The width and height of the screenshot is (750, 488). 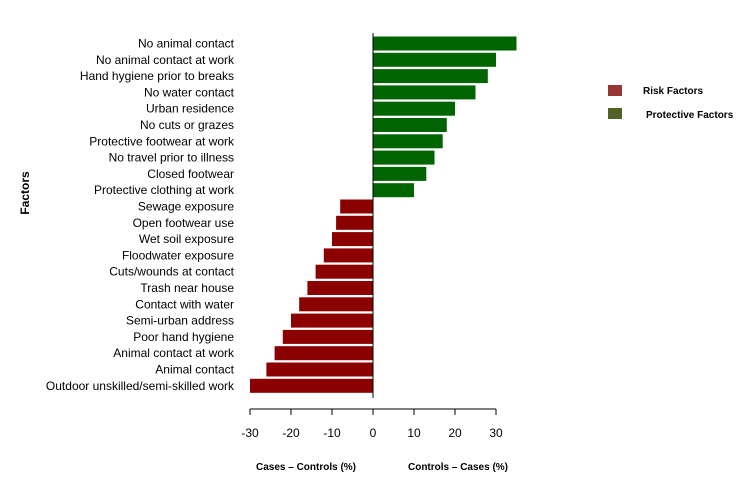 What do you see at coordinates (455, 433) in the screenshot?
I see `x-tick-label: 20` at bounding box center [455, 433].